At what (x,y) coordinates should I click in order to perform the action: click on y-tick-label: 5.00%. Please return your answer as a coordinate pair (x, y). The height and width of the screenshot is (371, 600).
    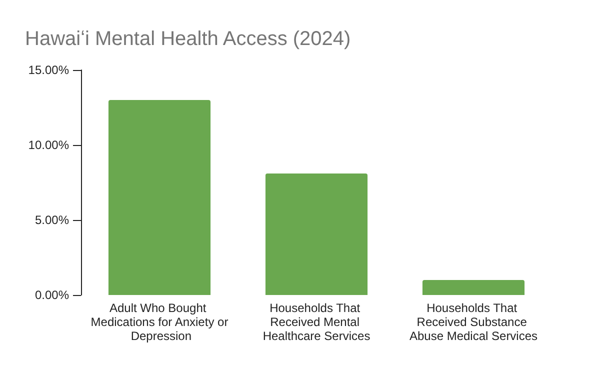
    Looking at the image, I should click on (52, 220).